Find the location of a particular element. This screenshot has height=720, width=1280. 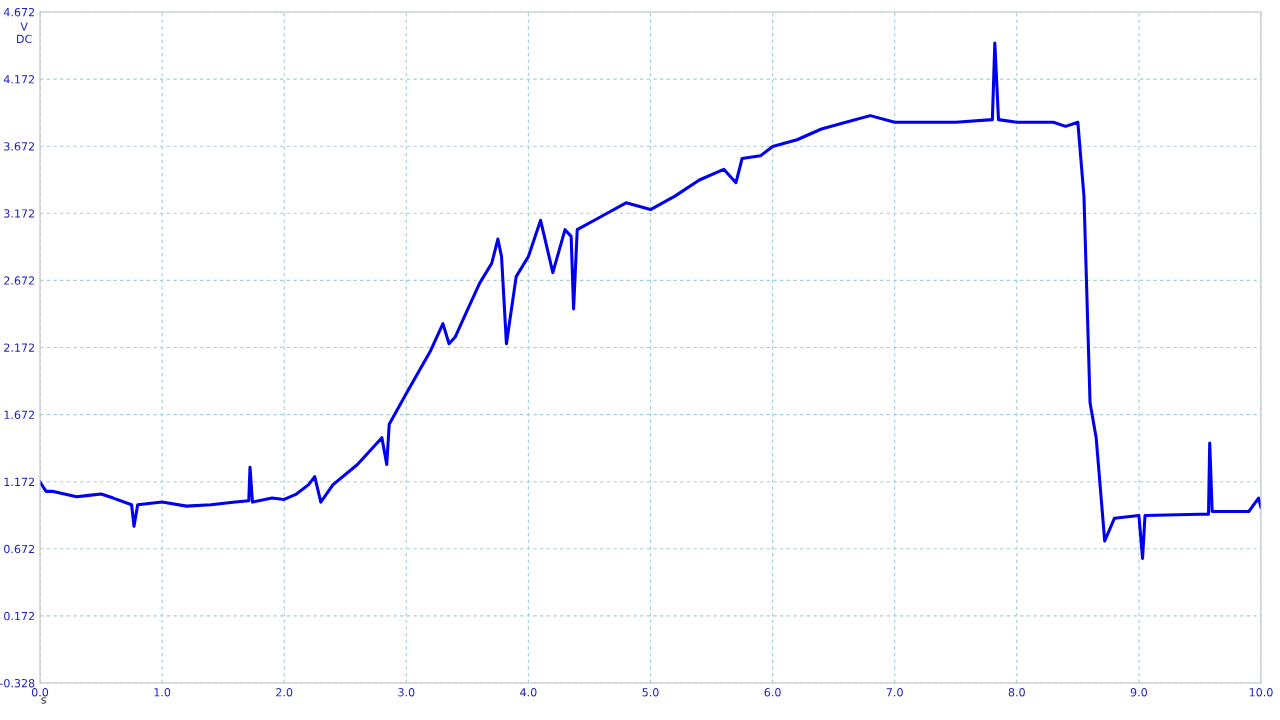

y-tick-label: 2.172 is located at coordinates (19, 347).